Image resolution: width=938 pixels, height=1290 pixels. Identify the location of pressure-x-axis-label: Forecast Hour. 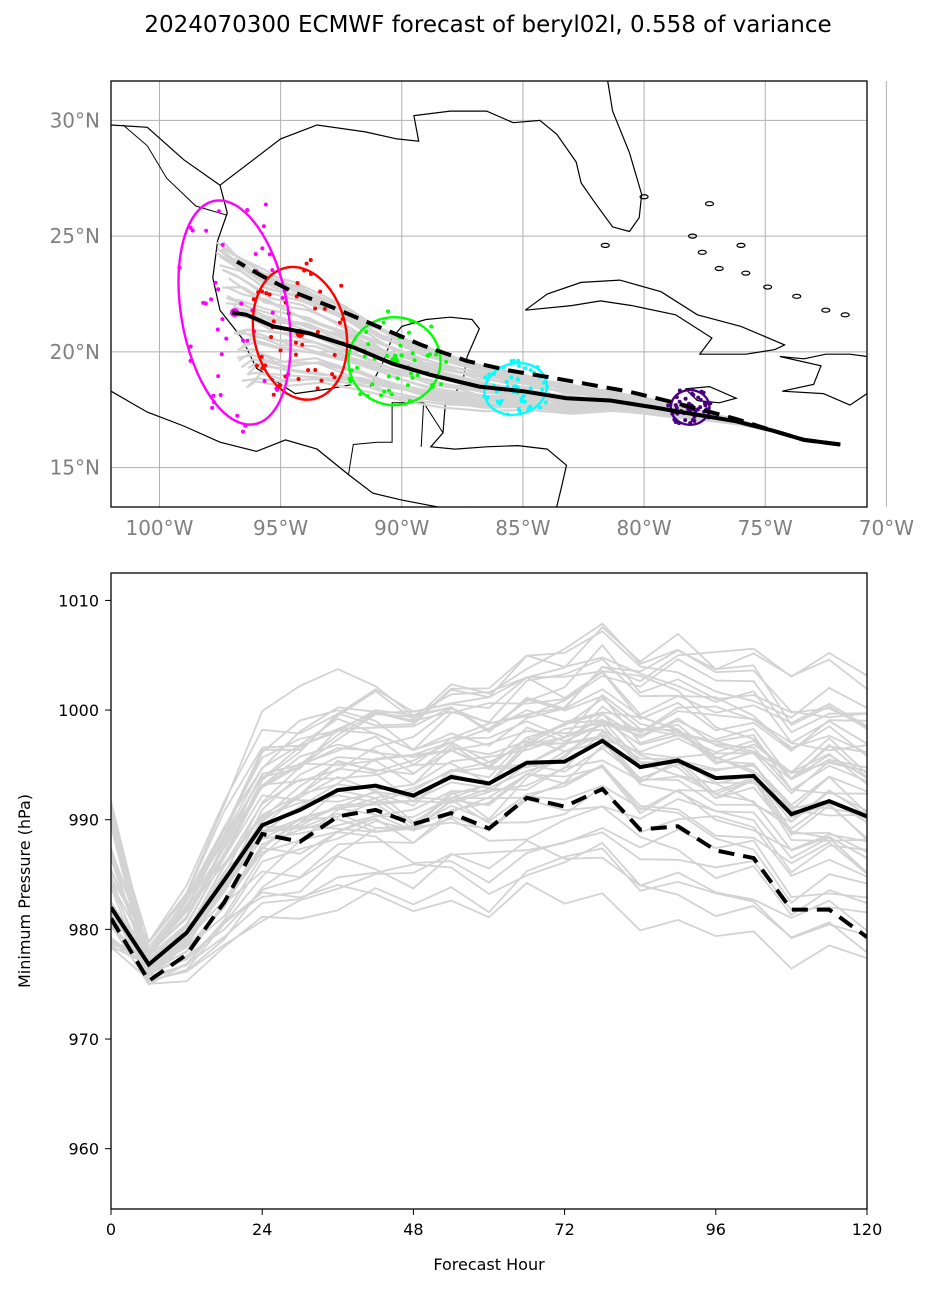
(489, 1264).